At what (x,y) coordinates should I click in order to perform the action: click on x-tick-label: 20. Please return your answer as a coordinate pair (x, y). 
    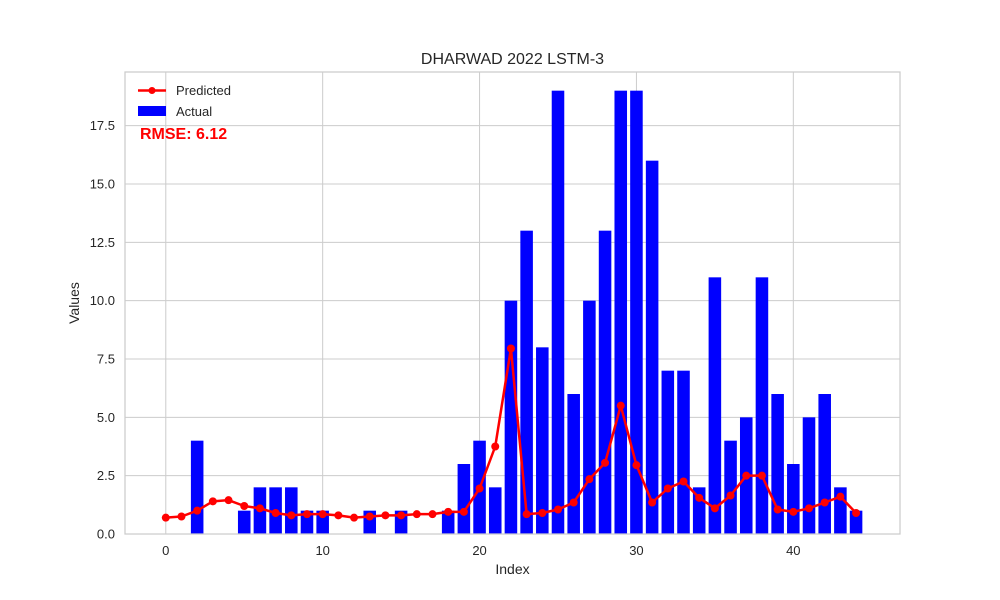
    Looking at the image, I should click on (479, 550).